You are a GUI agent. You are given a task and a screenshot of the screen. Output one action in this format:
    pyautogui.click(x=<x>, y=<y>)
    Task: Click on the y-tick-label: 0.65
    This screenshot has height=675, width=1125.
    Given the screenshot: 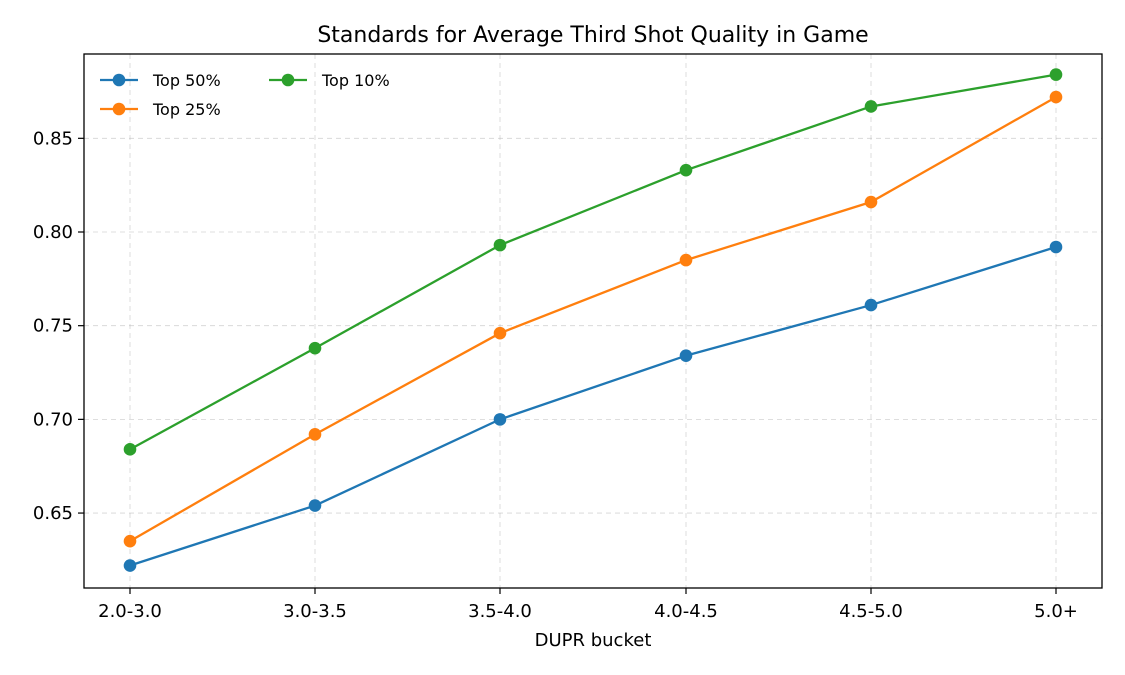 What is the action you would take?
    pyautogui.click(x=53, y=513)
    